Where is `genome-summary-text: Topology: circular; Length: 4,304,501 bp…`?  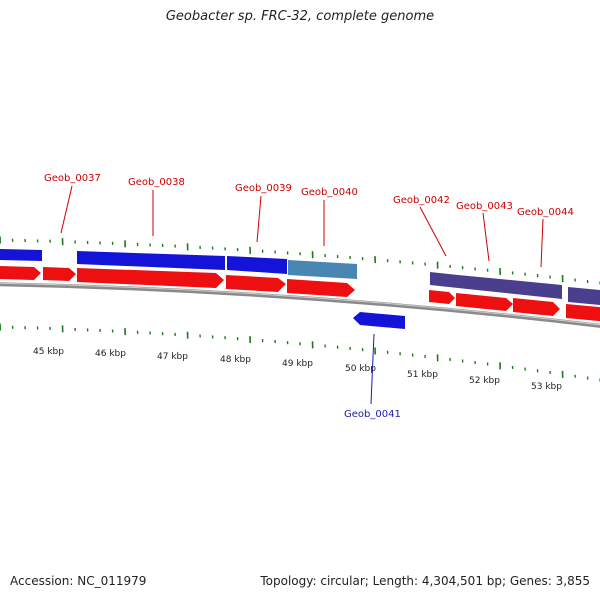
genome-summary-text: Topology: circular; Length: 4,304,501 bp… is located at coordinates (425, 581).